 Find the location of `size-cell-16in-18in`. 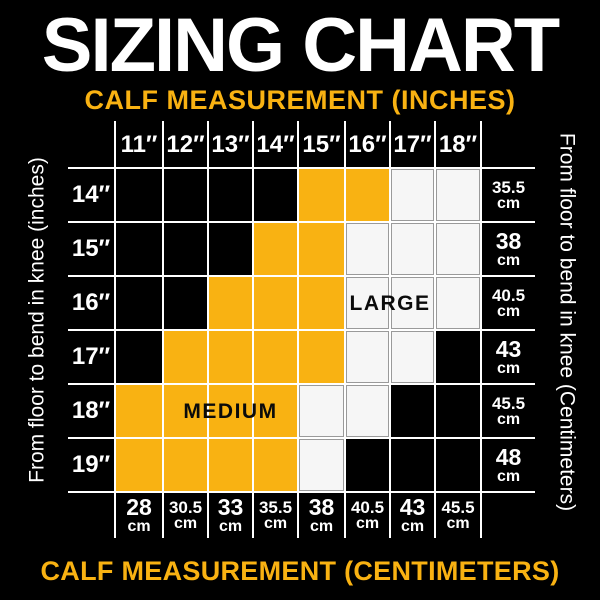

size-cell-16in-18in is located at coordinates (458, 303).